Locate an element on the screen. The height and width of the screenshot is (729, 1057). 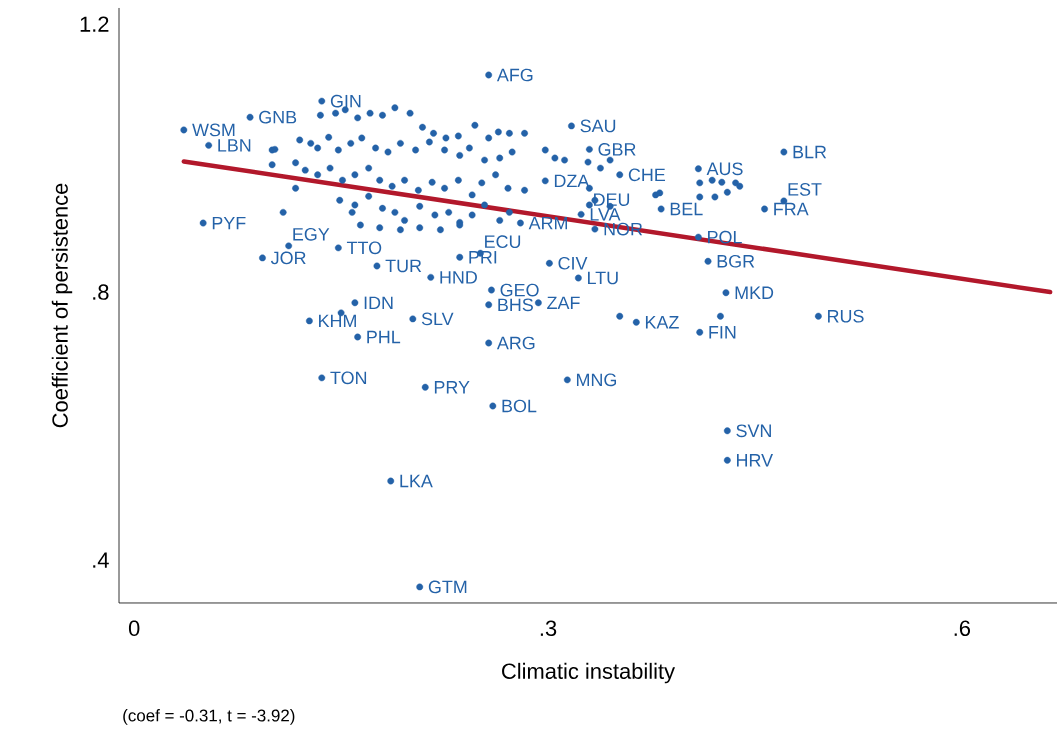
data-label: POL is located at coordinates (725, 237).